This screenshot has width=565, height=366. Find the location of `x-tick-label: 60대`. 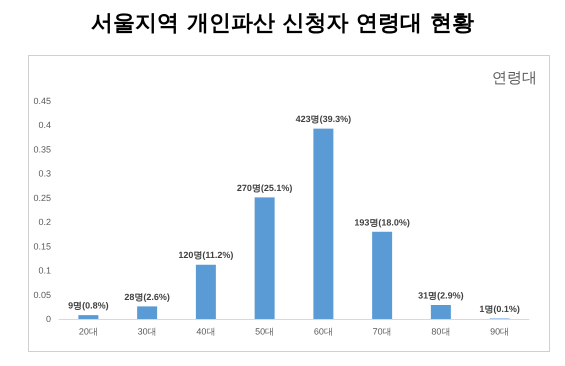

x-tick-label: 60대 is located at coordinates (323, 331).